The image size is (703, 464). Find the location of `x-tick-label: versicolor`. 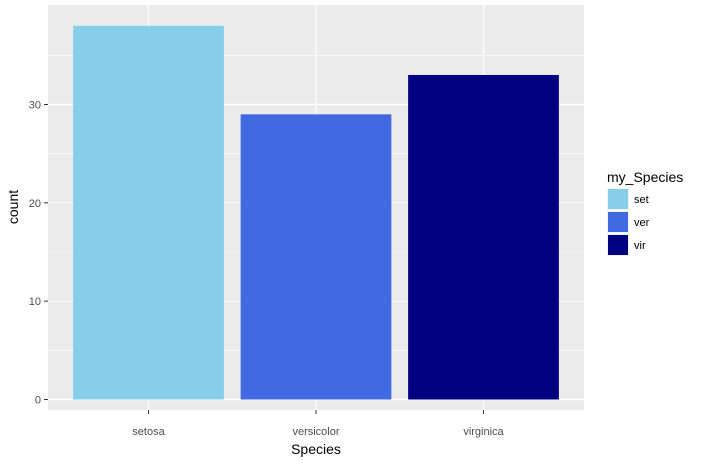

x-tick-label: versicolor is located at coordinates (315, 432).